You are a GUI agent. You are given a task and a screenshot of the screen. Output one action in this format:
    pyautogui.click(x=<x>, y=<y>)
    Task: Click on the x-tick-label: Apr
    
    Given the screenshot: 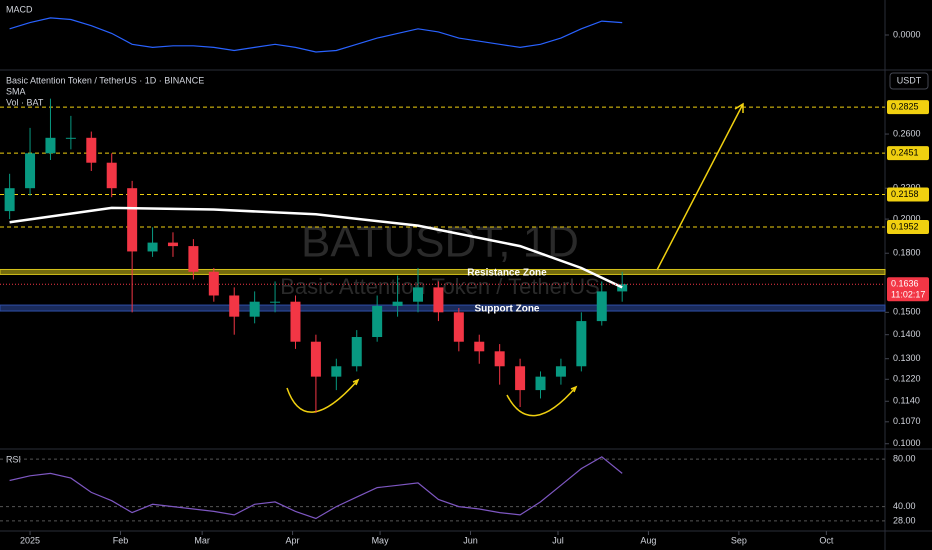 What is the action you would take?
    pyautogui.click(x=293, y=540)
    